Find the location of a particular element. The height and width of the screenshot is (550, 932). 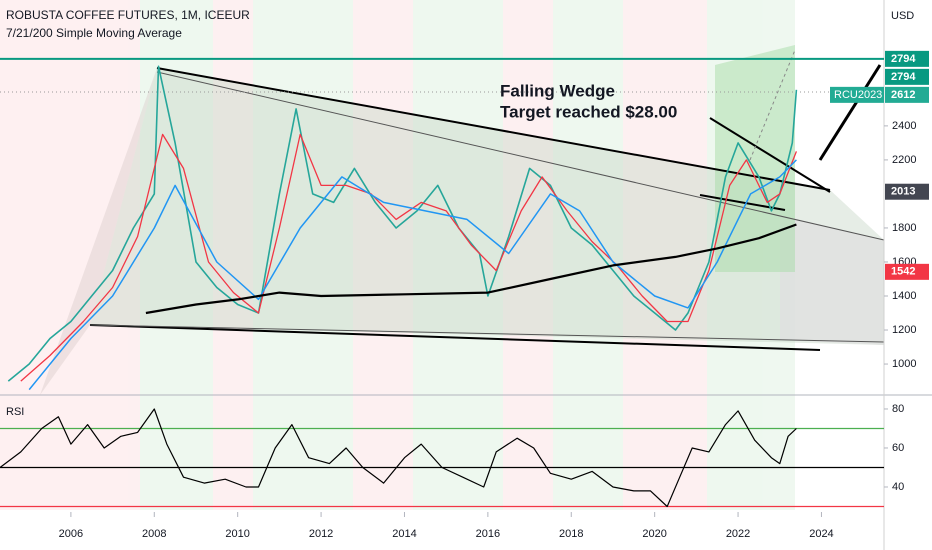

y-tick-label: 1400 is located at coordinates (904, 296).